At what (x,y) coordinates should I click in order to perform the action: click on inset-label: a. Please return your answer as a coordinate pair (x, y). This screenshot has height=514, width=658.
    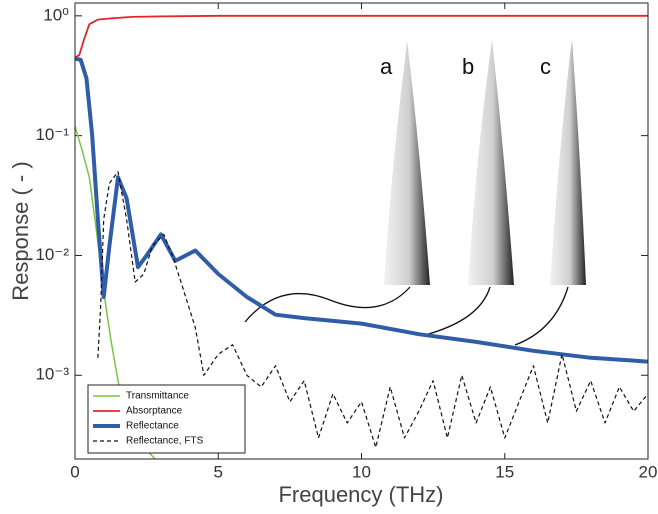
    Looking at the image, I should click on (386, 66).